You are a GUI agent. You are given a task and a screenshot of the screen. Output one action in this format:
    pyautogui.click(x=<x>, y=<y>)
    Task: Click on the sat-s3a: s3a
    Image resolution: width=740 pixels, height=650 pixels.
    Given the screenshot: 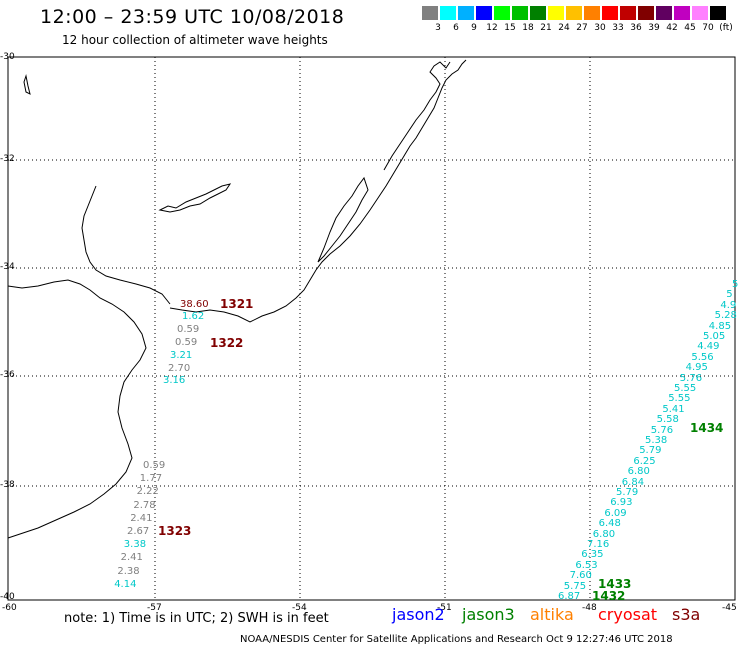 What is the action you would take?
    pyautogui.click(x=686, y=614)
    